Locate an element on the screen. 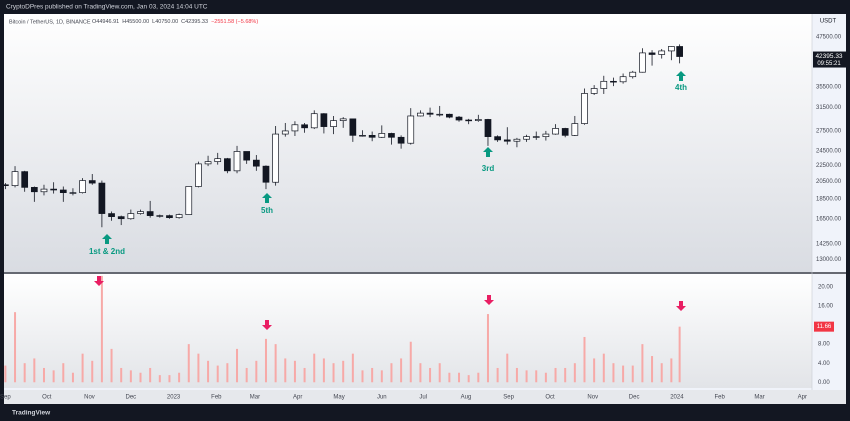 The width and height of the screenshot is (850, 421). annotation: 1st & 2nd is located at coordinates (107, 251).